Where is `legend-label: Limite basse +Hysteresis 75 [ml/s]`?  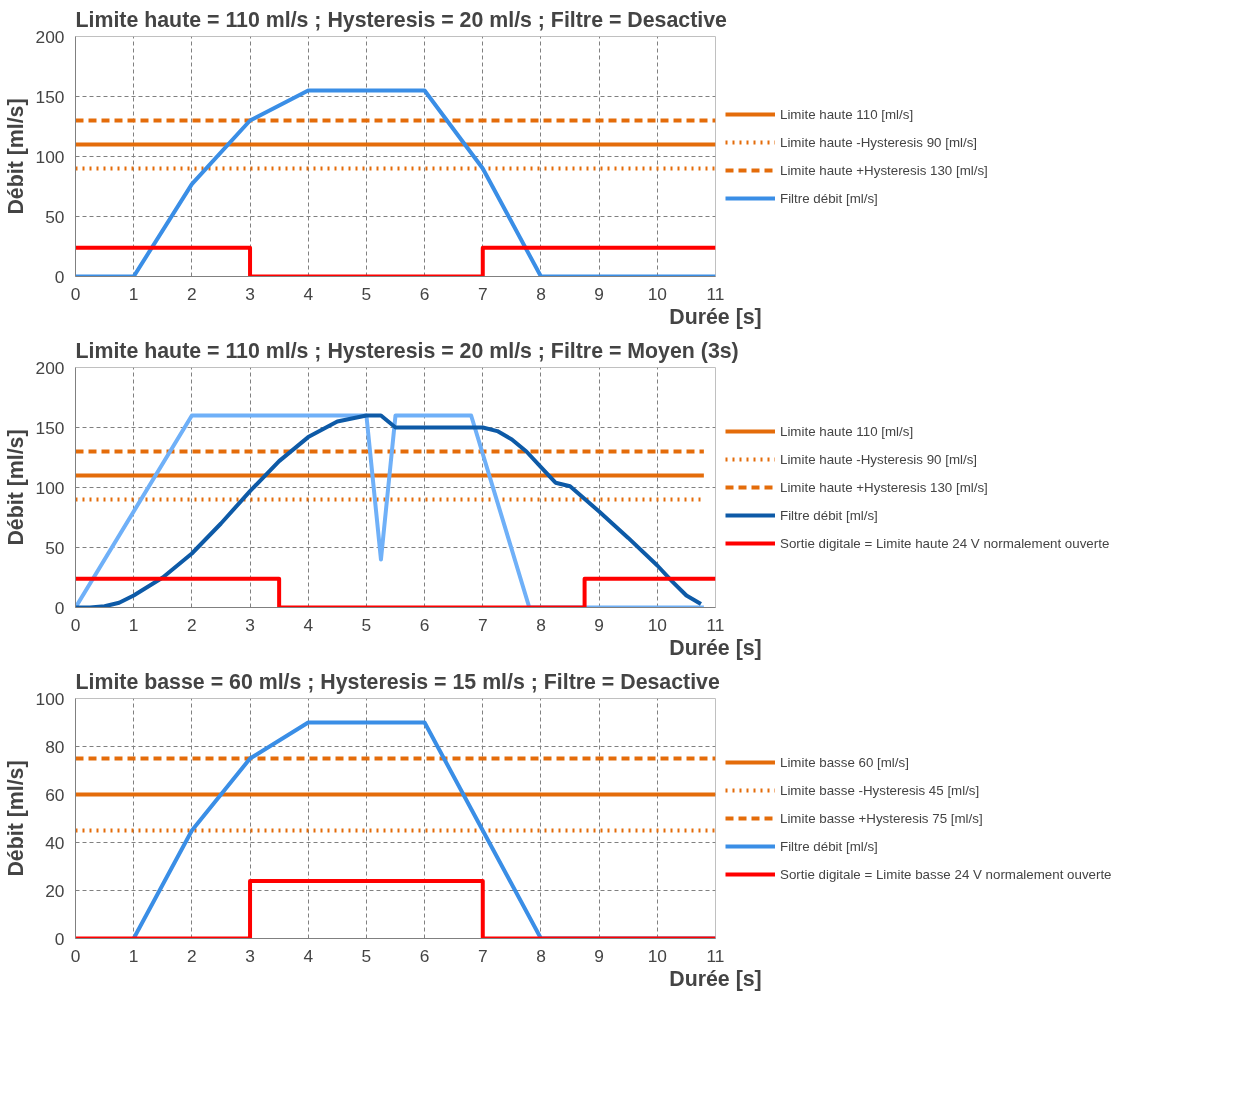
legend-label: Limite basse +Hysteresis 75 [ml/s] is located at coordinates (881, 818).